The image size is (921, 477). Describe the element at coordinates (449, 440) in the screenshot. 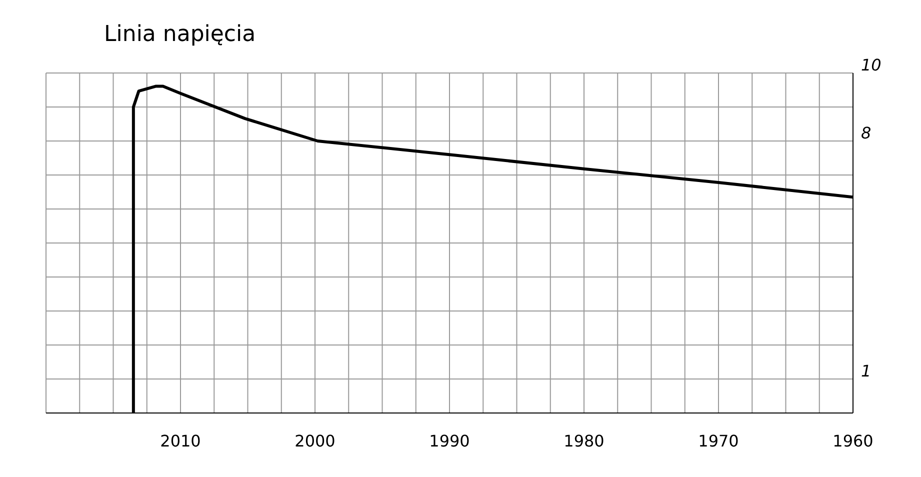

I see `x-tick-label: 1990` at that location.